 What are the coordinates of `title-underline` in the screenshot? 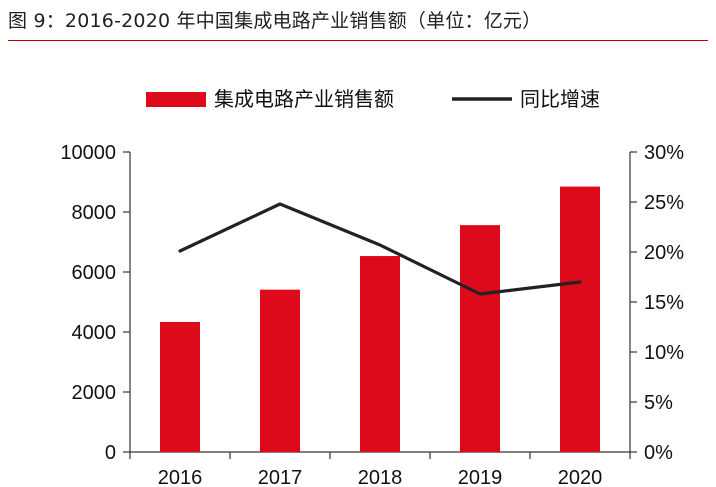 It's located at (358, 40).